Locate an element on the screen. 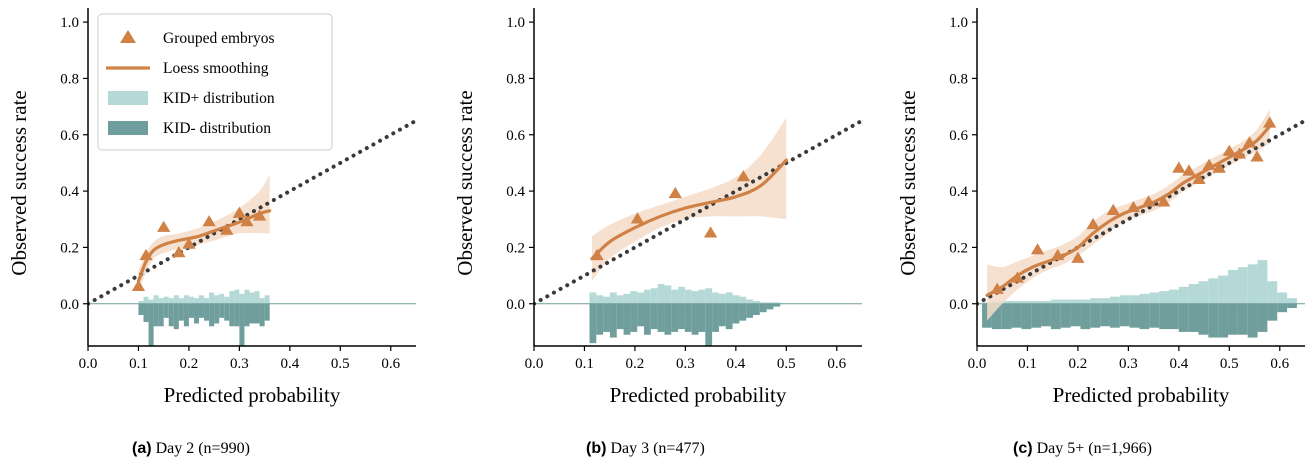  legend-label: KID- distribution is located at coordinates (217, 128).